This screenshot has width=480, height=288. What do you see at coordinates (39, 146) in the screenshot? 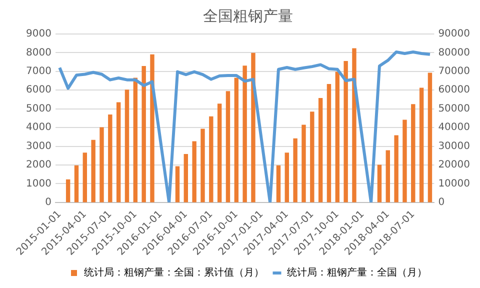
I see `y-tick-label: 3000` at bounding box center [39, 146].